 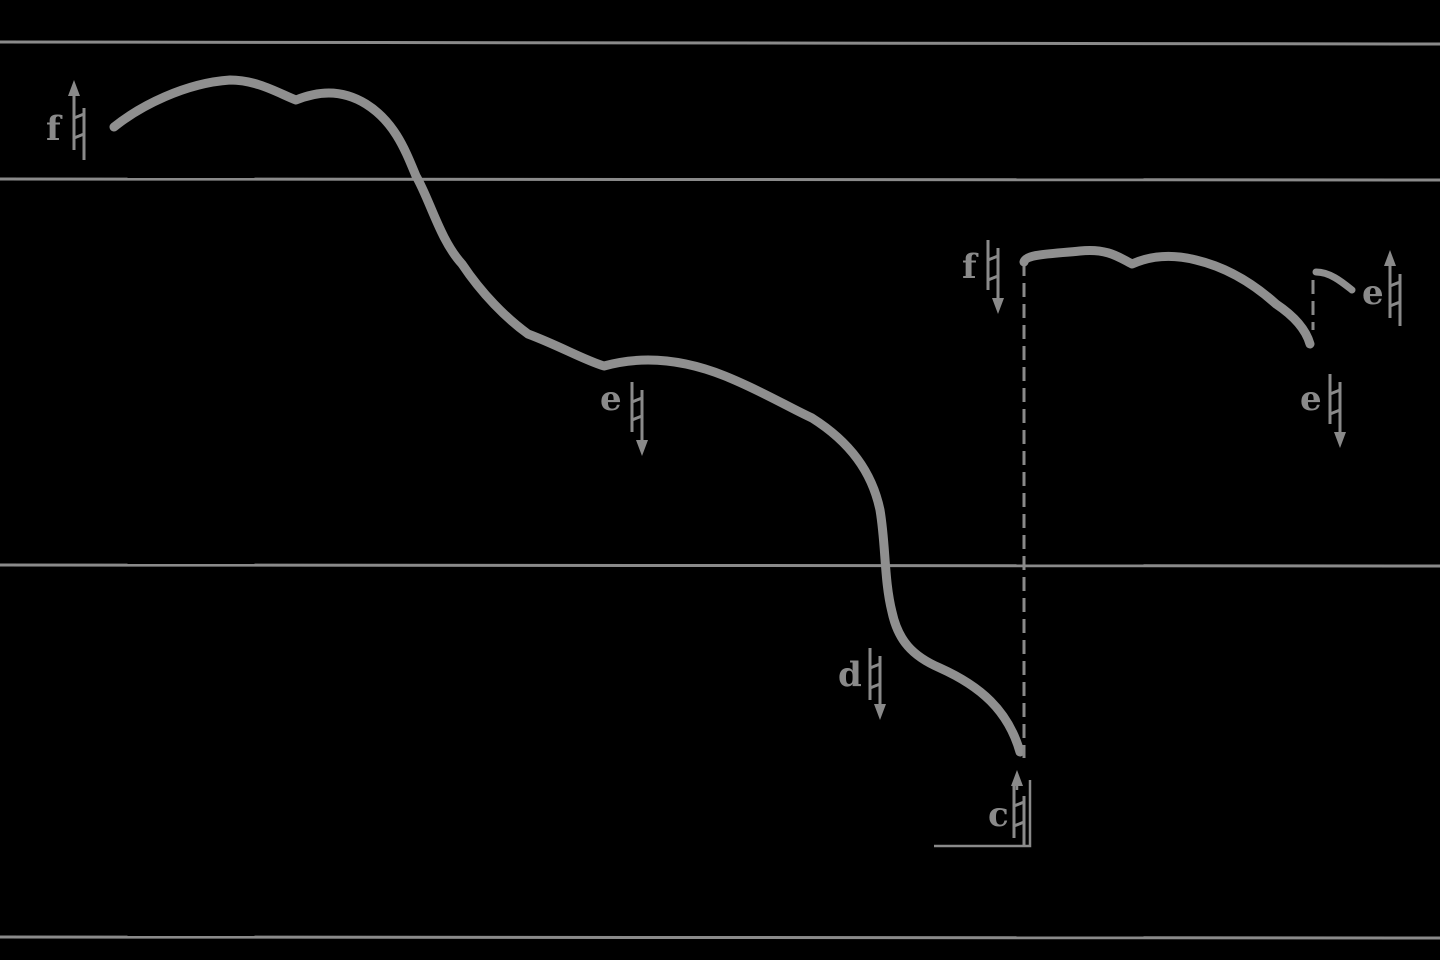 What do you see at coordinates (1167, 297) in the screenshot?
I see `pitch-contour-upper` at bounding box center [1167, 297].